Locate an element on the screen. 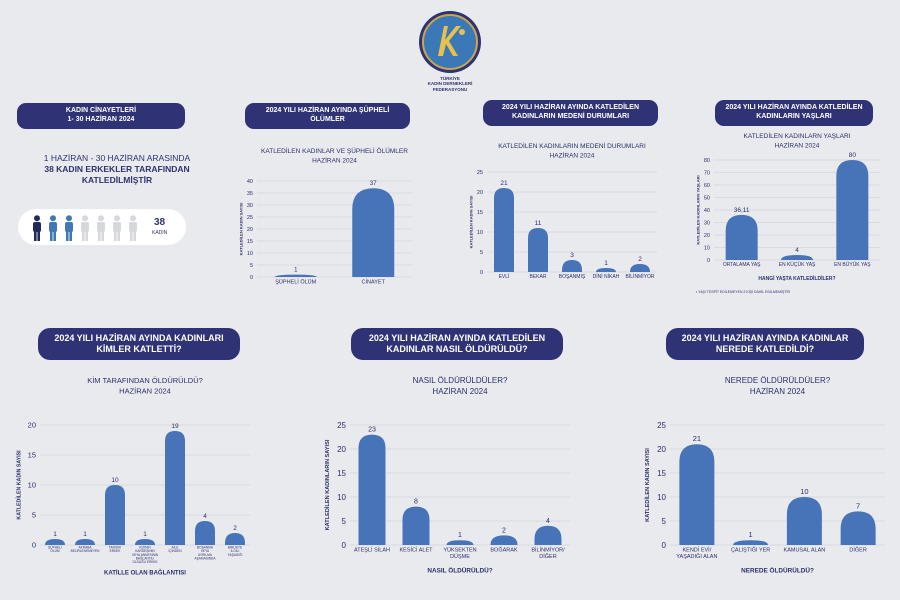 The height and width of the screenshot is (600, 900). x-tick-label: EN BÜYÜK YAŞ is located at coordinates (852, 264).